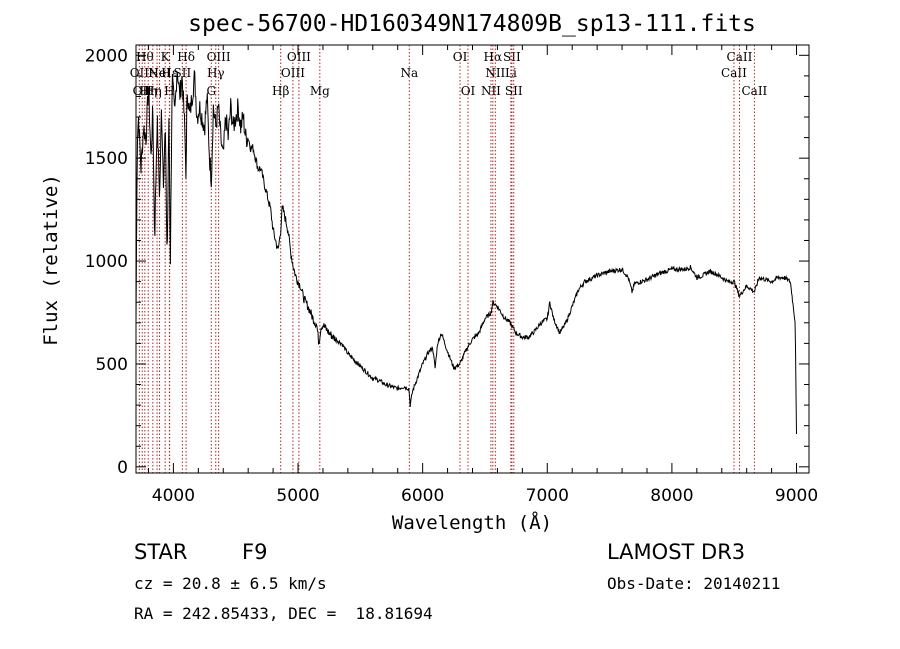  Describe the element at coordinates (106, 159) in the screenshot. I see `y-tick-label-3: 1500` at that location.